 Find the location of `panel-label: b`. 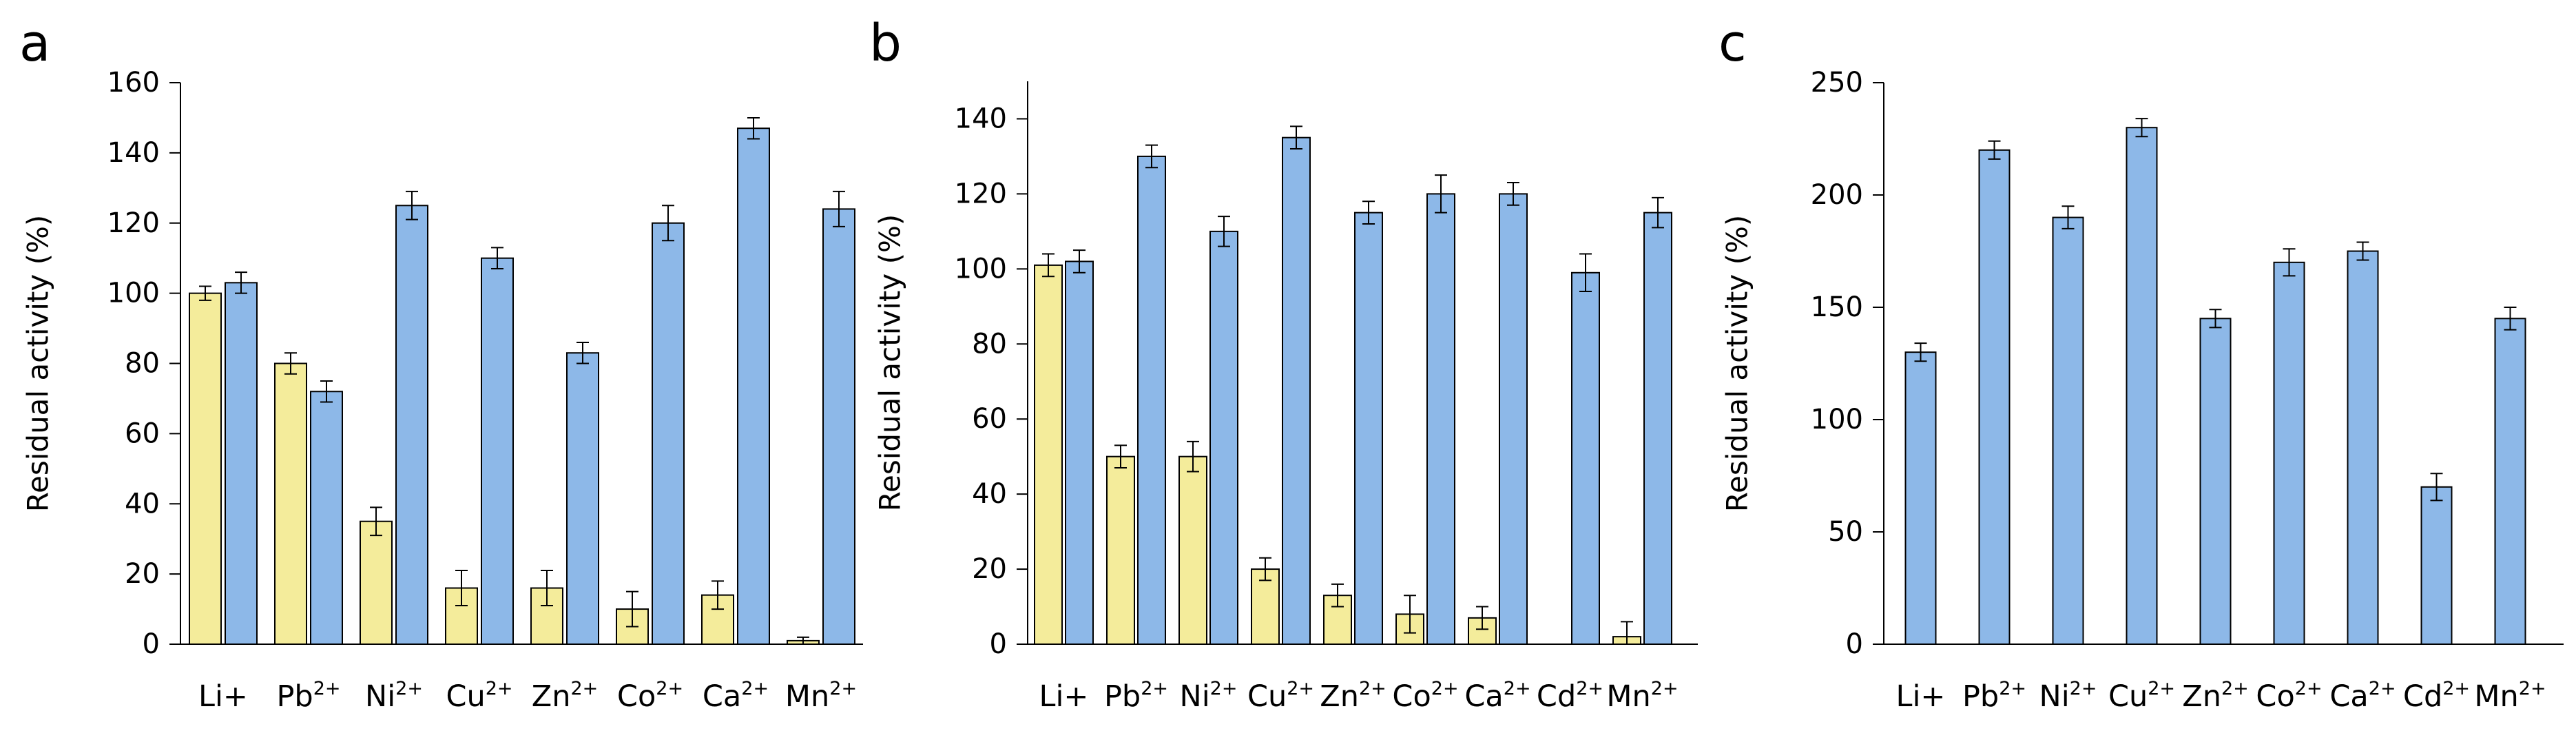

panel-label: b is located at coordinates (885, 43).